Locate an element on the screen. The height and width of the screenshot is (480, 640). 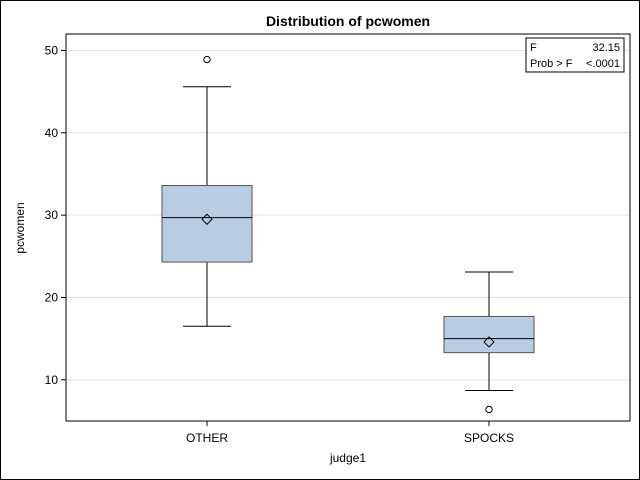
chart-title: Distribution of pcwomen is located at coordinates (348, 21).